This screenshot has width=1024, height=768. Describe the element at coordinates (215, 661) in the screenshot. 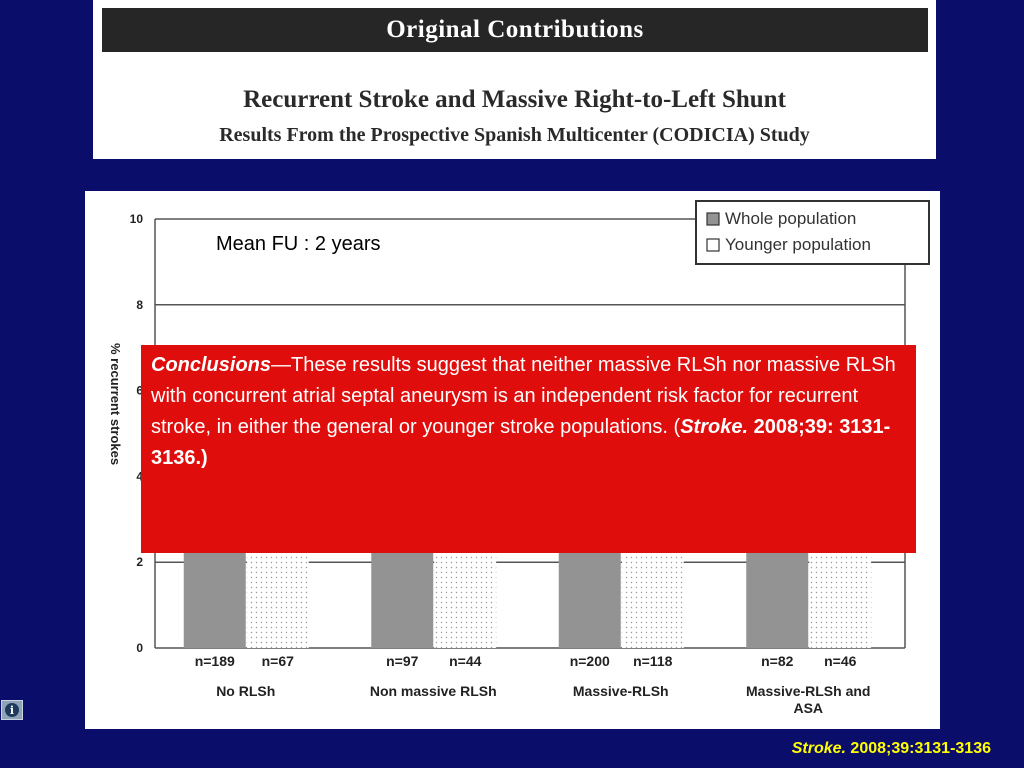

I see `n-label: n=189` at that location.